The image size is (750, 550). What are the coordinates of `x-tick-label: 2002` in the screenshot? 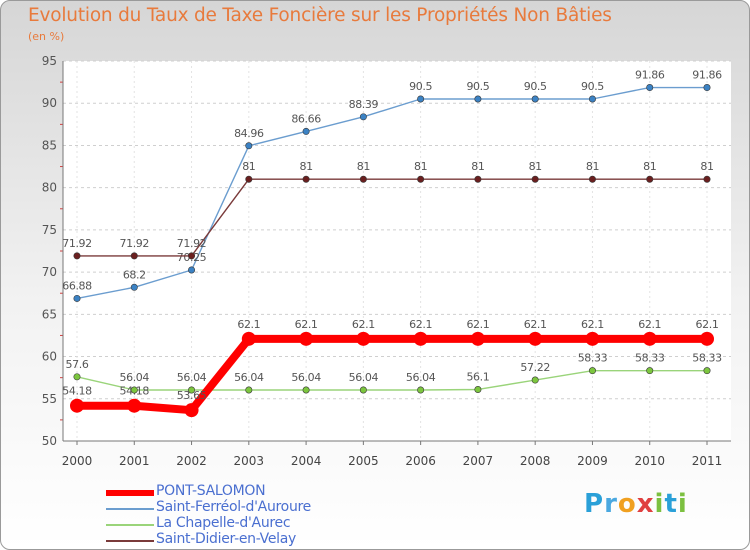 It's located at (191, 461).